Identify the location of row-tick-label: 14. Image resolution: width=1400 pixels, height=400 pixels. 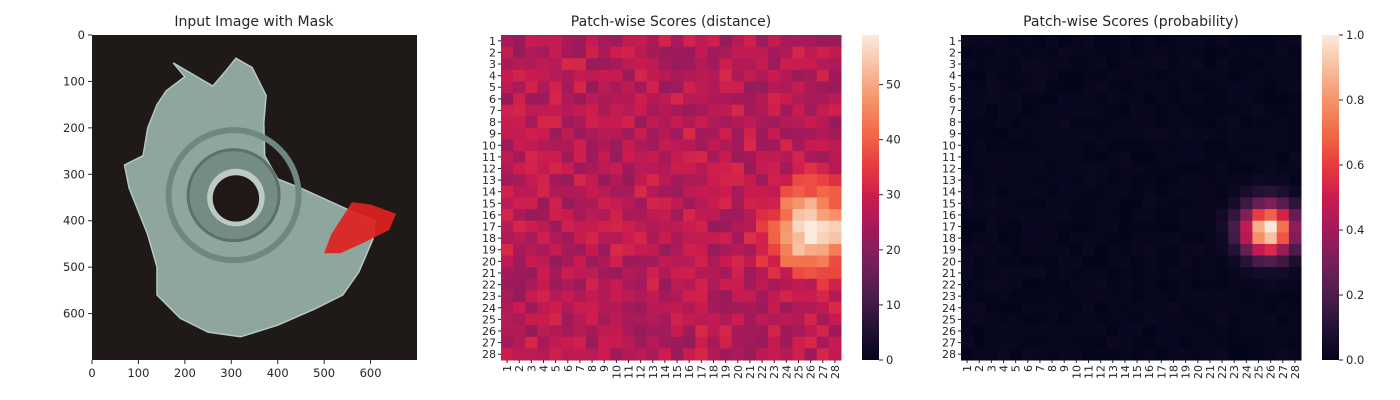
(489, 192).